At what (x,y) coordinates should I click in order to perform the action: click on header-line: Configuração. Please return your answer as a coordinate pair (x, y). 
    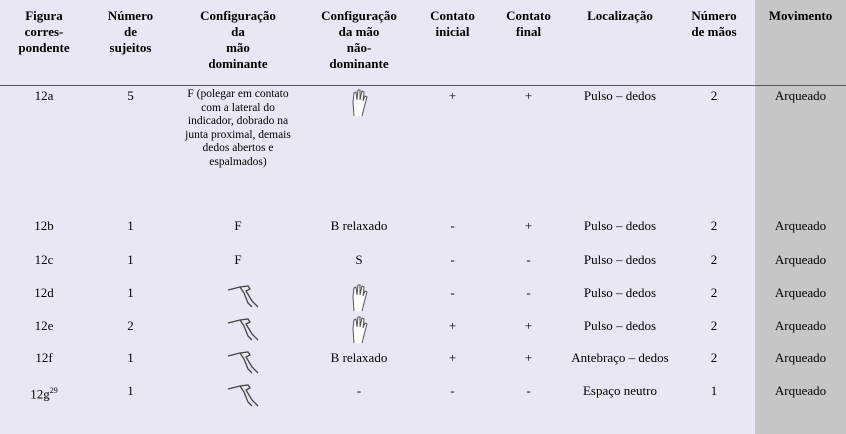
    Looking at the image, I should click on (238, 15).